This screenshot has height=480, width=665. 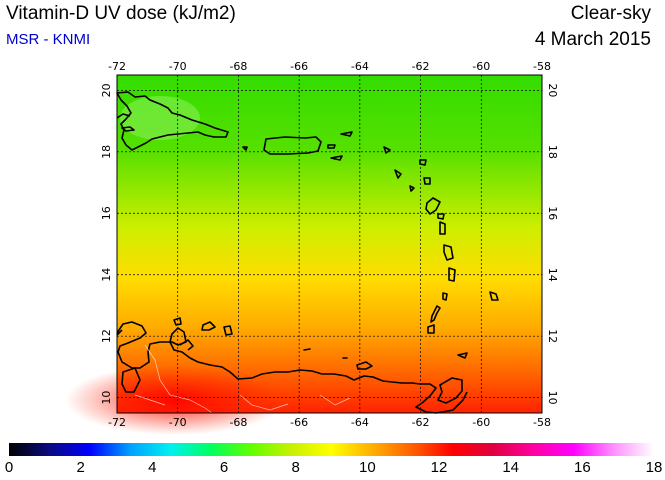 I want to click on coast-anguilla, so click(x=387, y=150).